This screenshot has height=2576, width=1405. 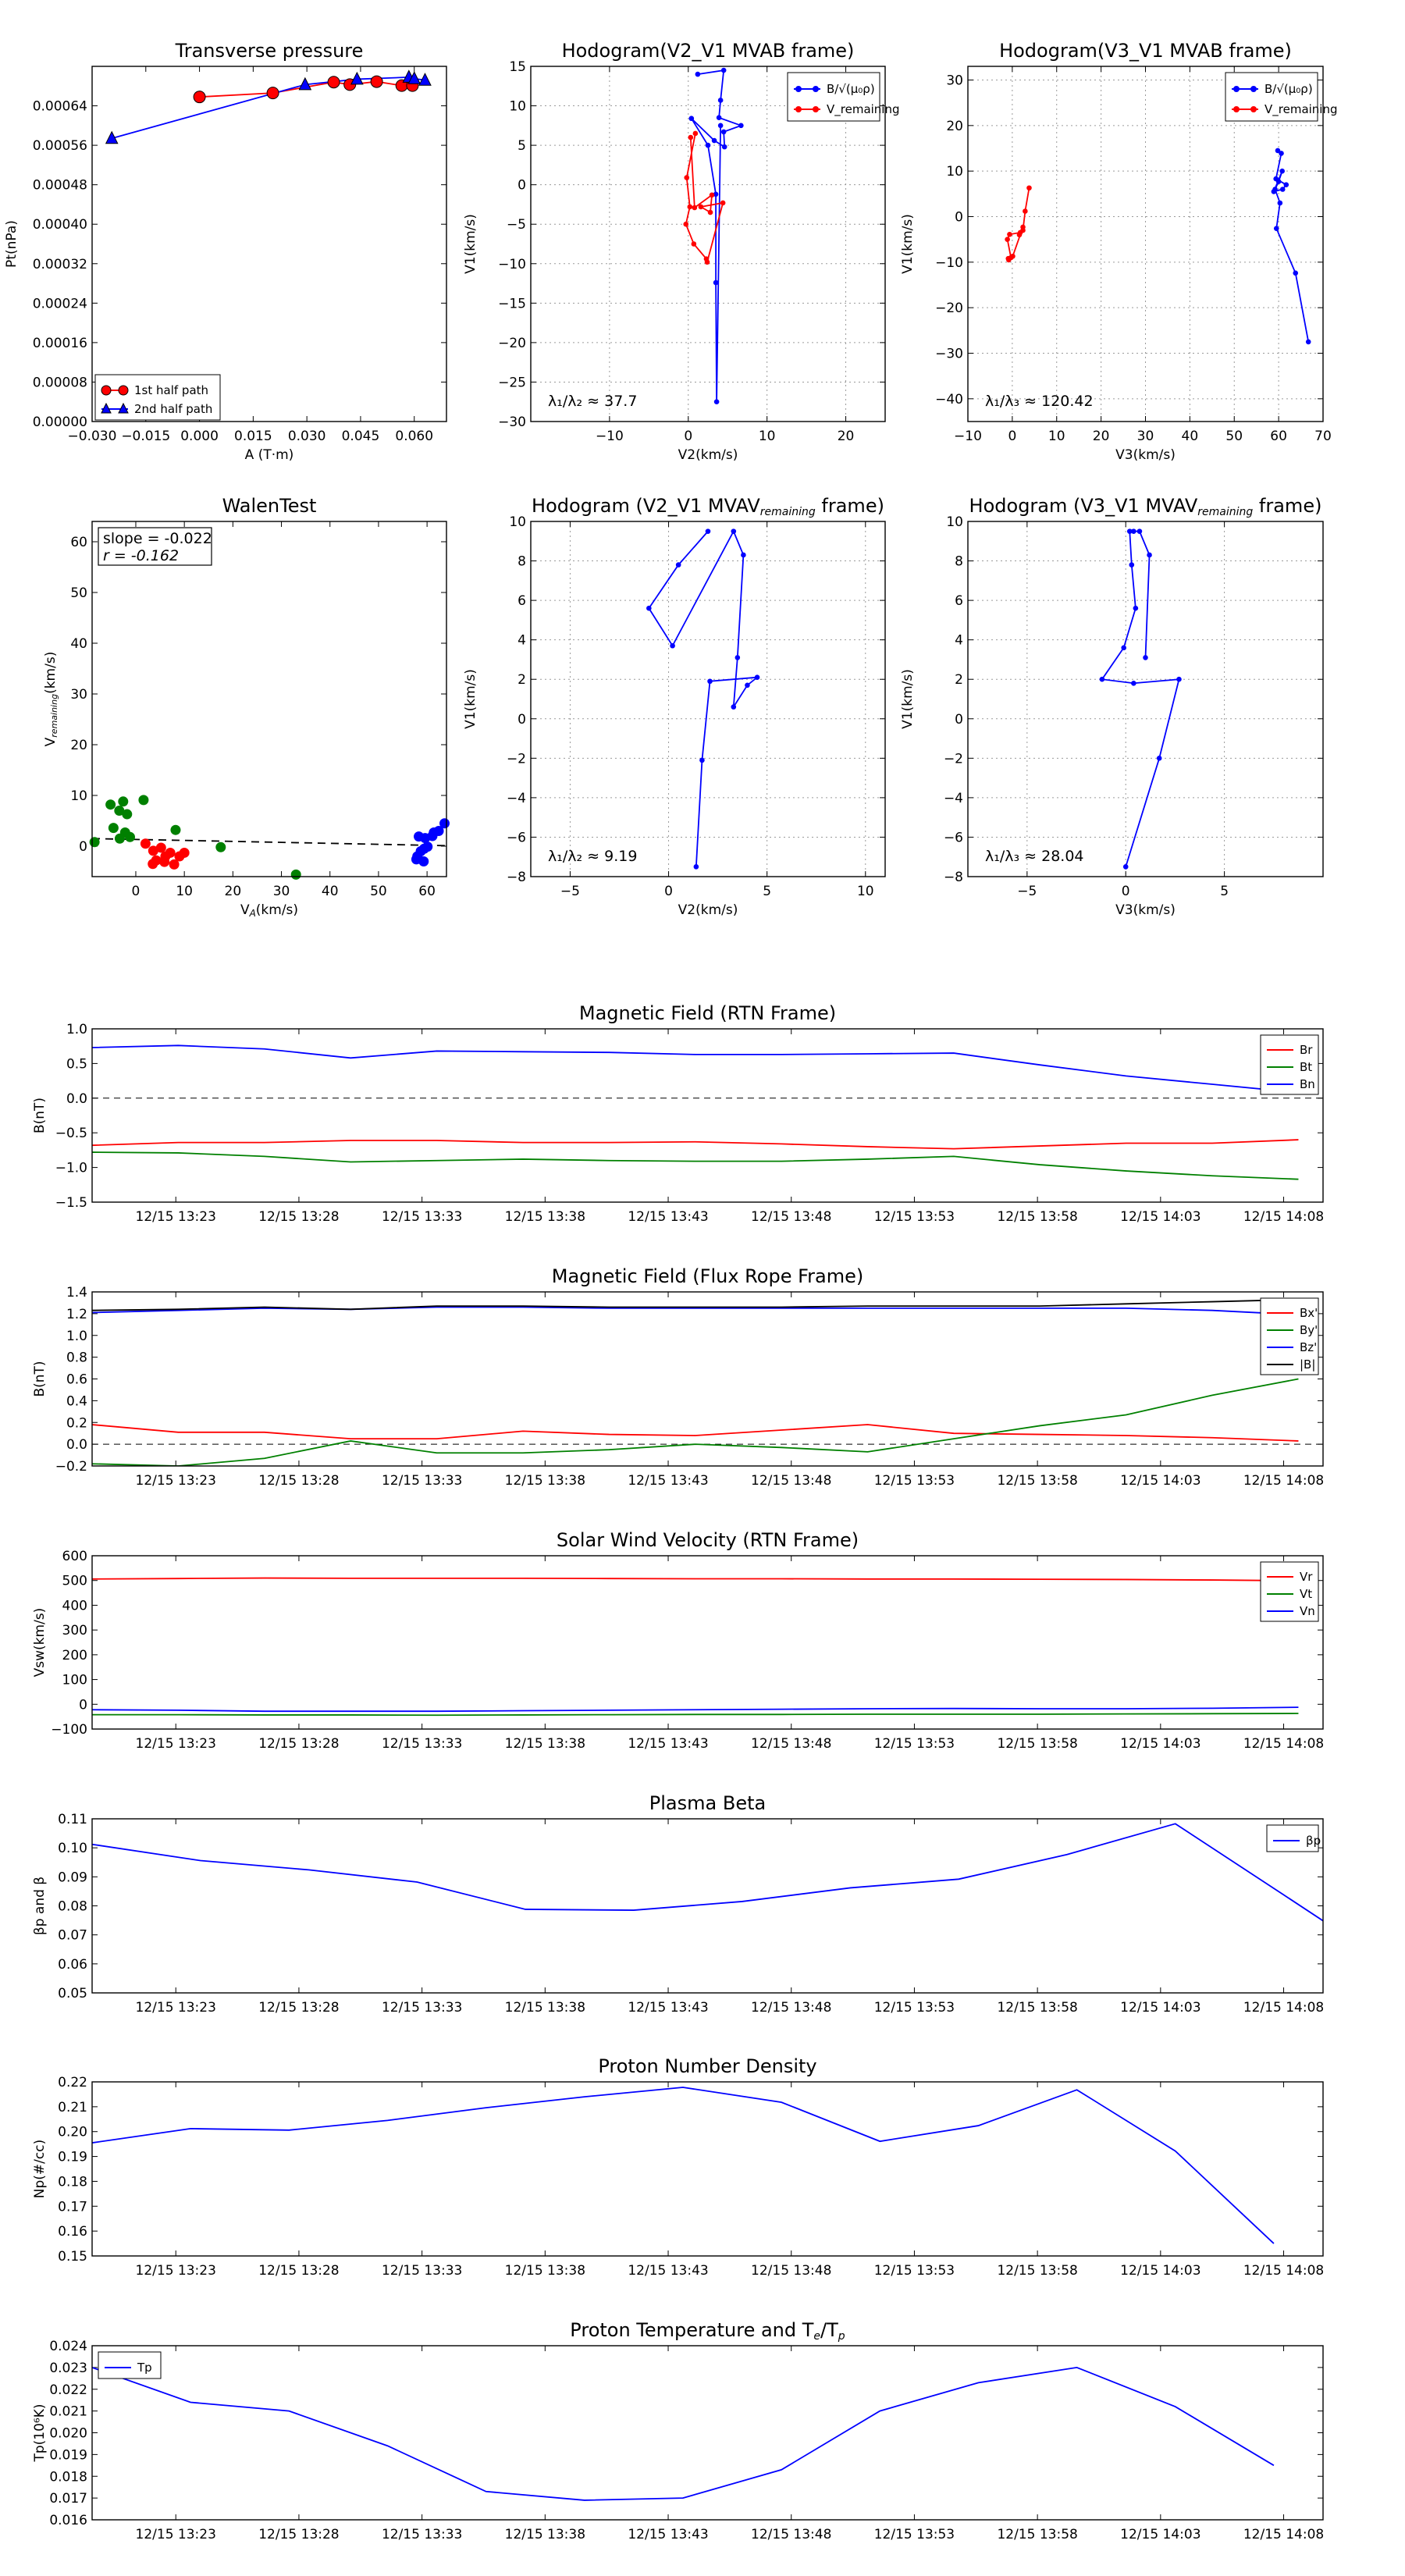 I want to click on y-tick-label: 0.6, so click(x=76, y=1380).